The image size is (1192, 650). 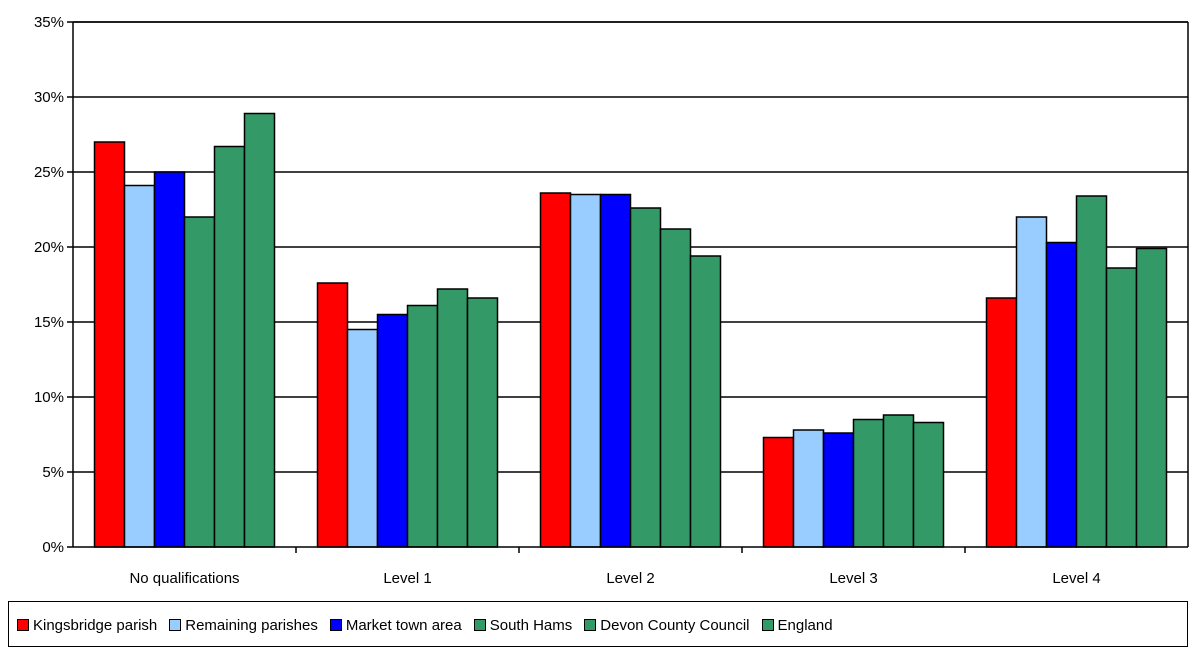 What do you see at coordinates (49, 247) in the screenshot?
I see `y-tick-label: 20%` at bounding box center [49, 247].